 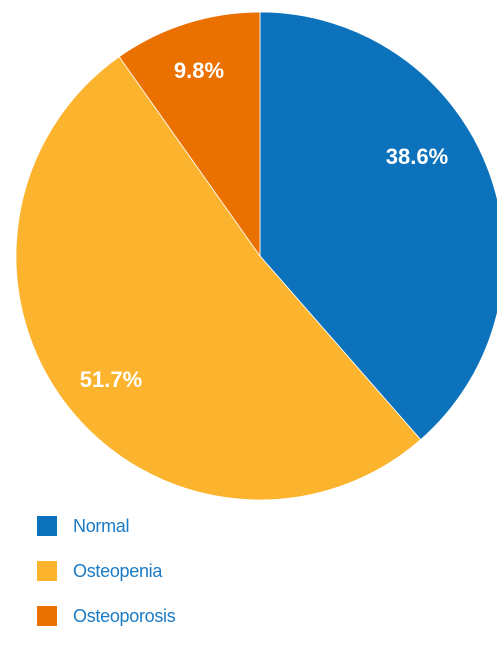 I want to click on data-label-osteopenia: 51.7%, so click(x=111, y=379).